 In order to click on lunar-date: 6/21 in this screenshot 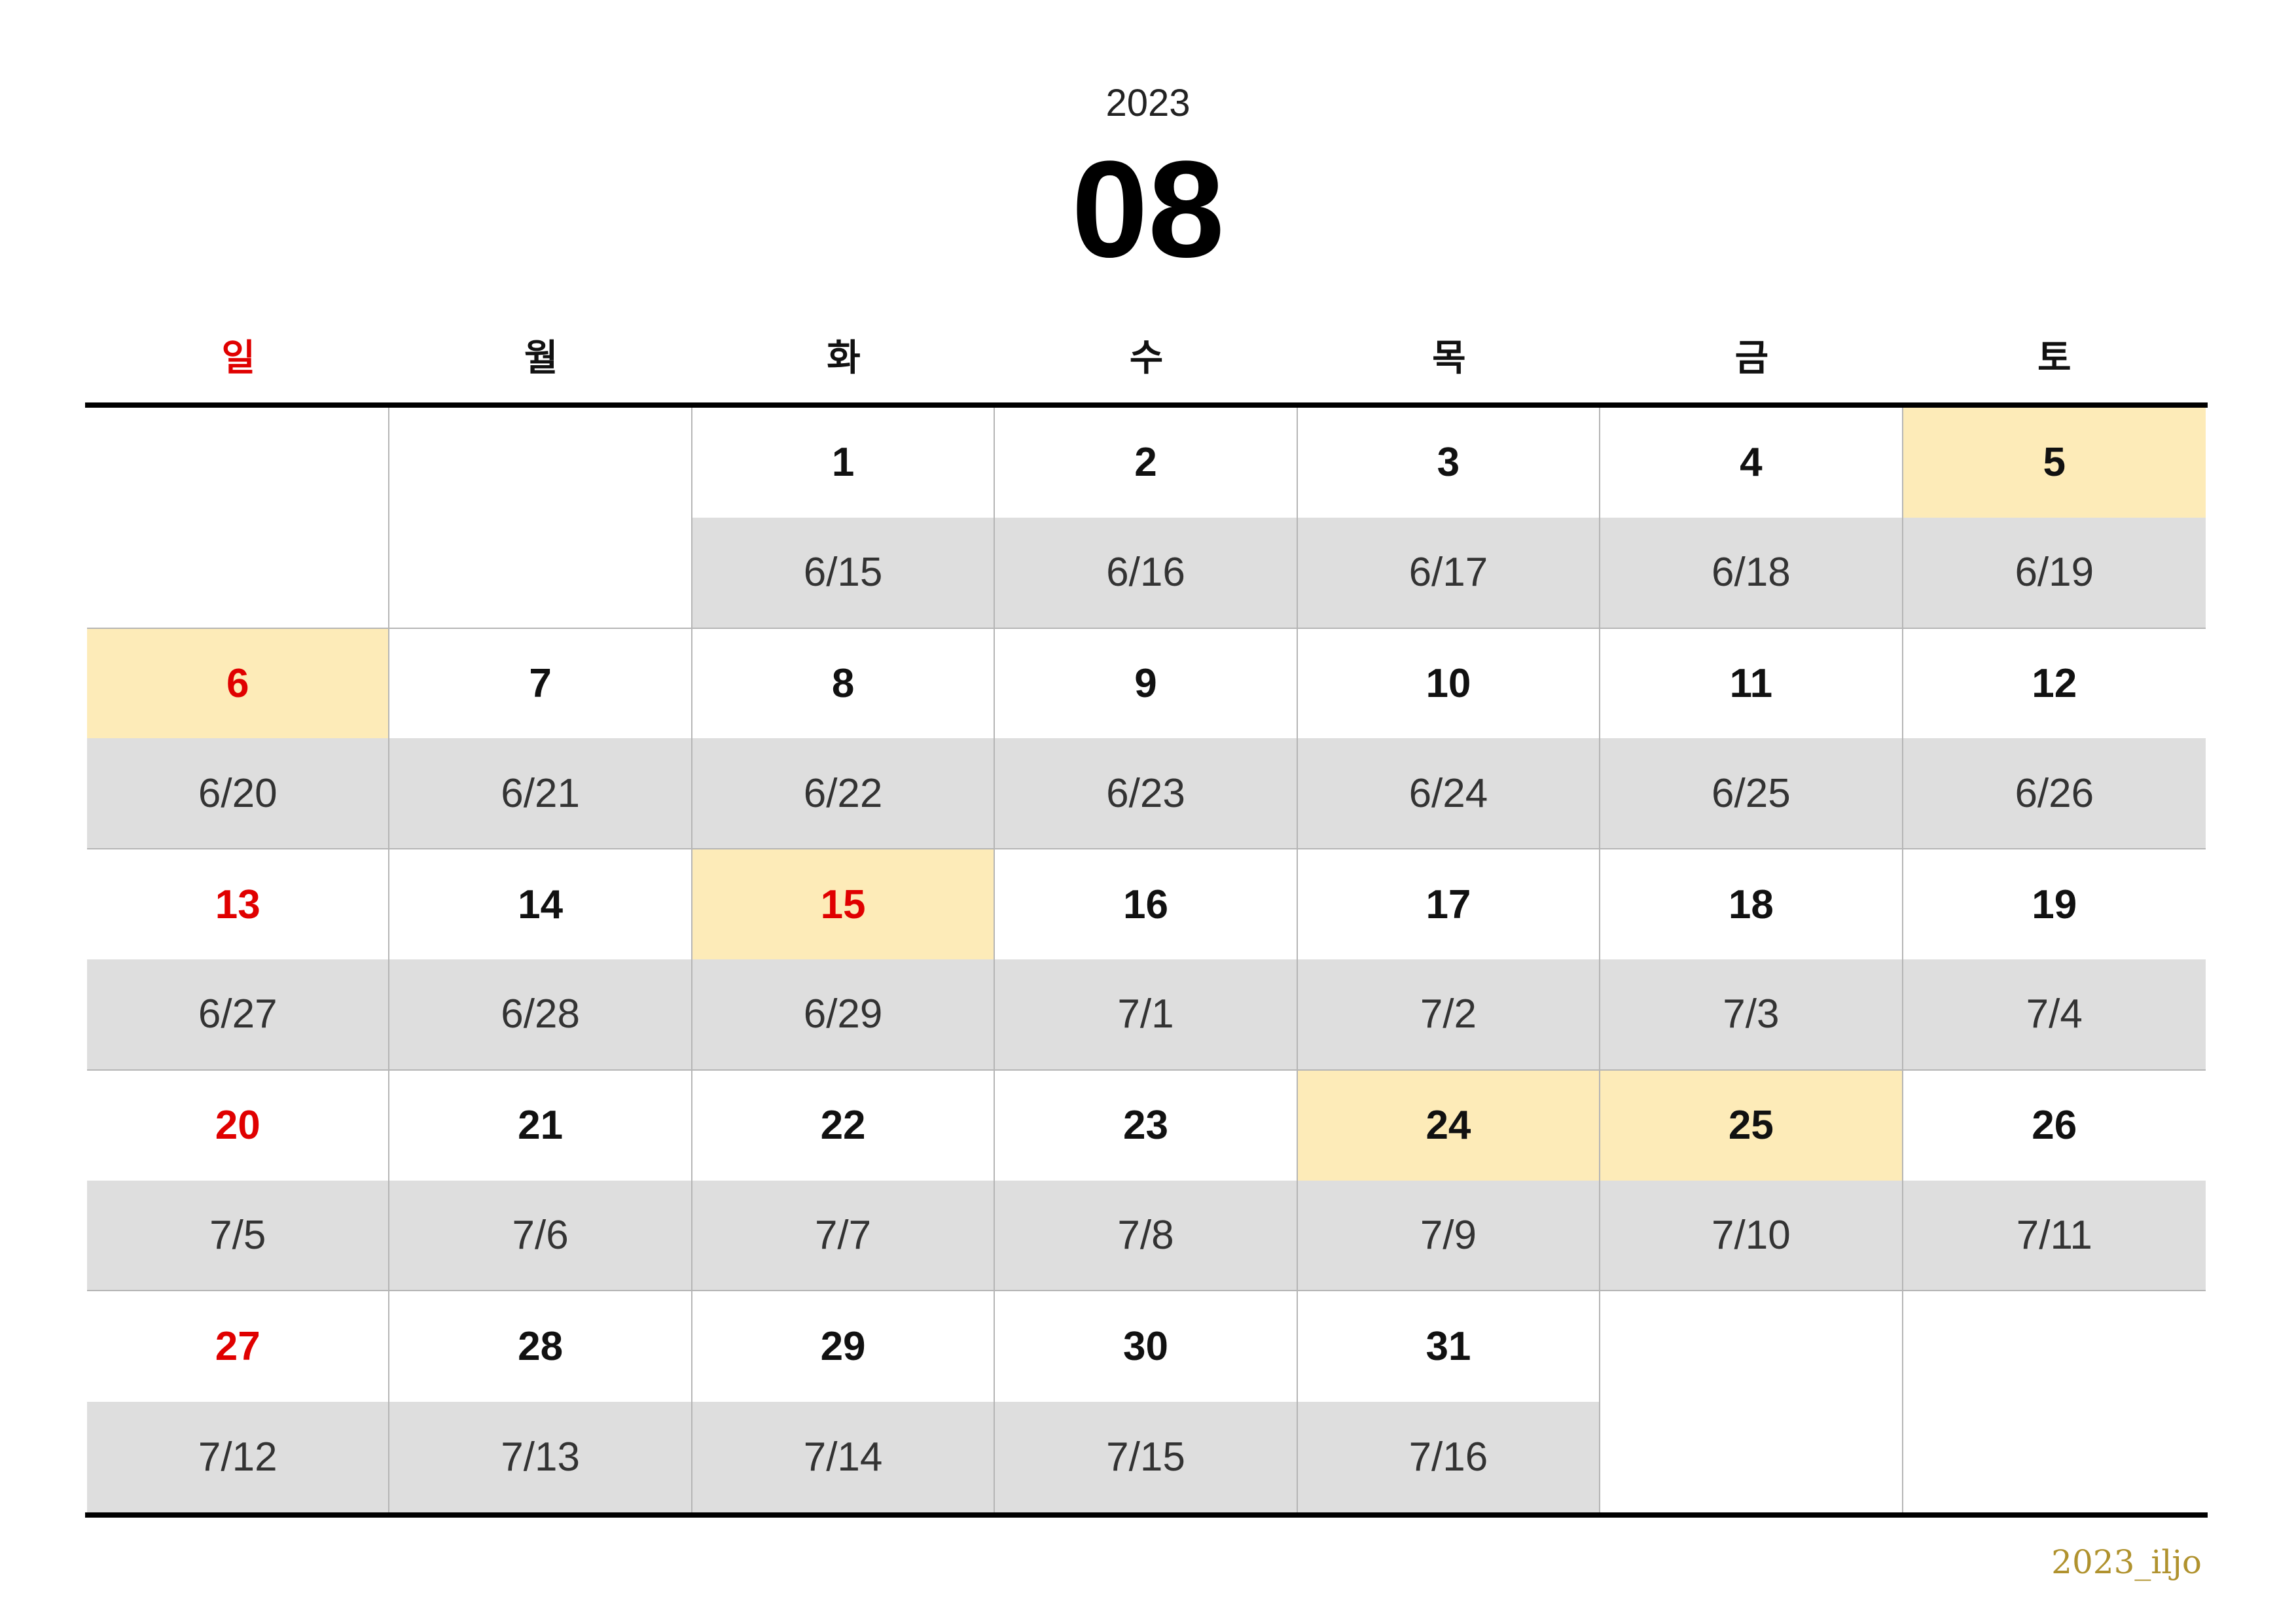, I will do `click(540, 793)`.